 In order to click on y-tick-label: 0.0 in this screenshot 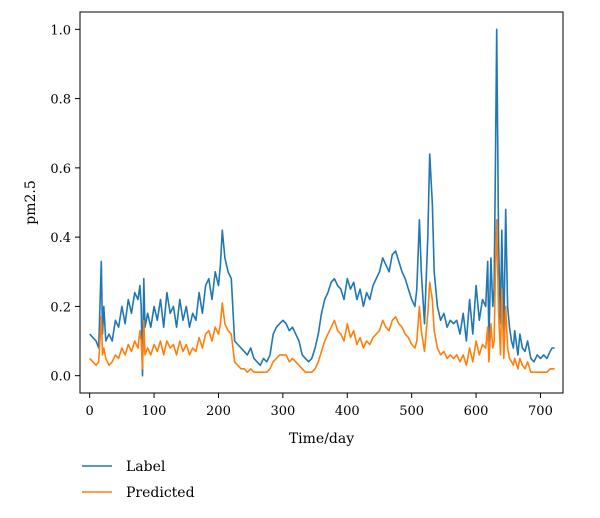, I will do `click(60, 377)`.